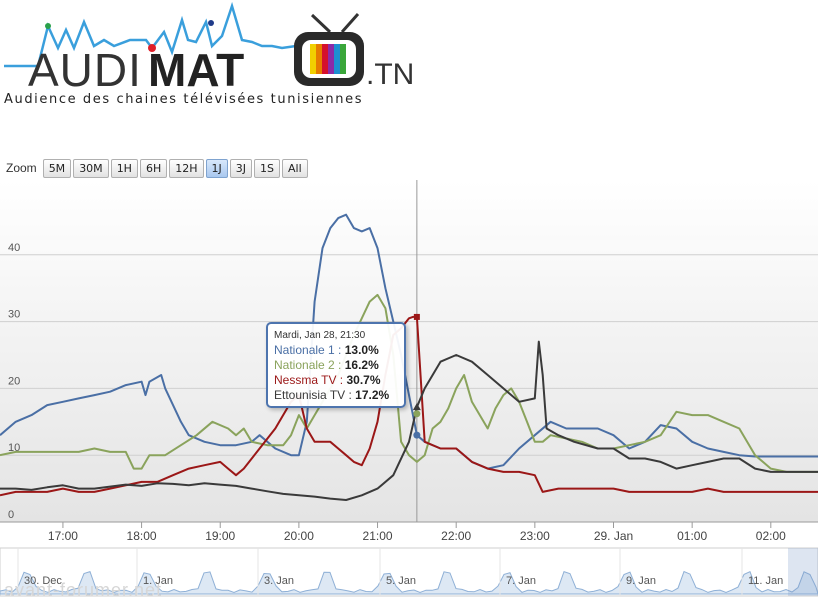 The image size is (818, 606). Describe the element at coordinates (641, 581) in the screenshot. I see `navigator-label: 9. Jan` at that location.